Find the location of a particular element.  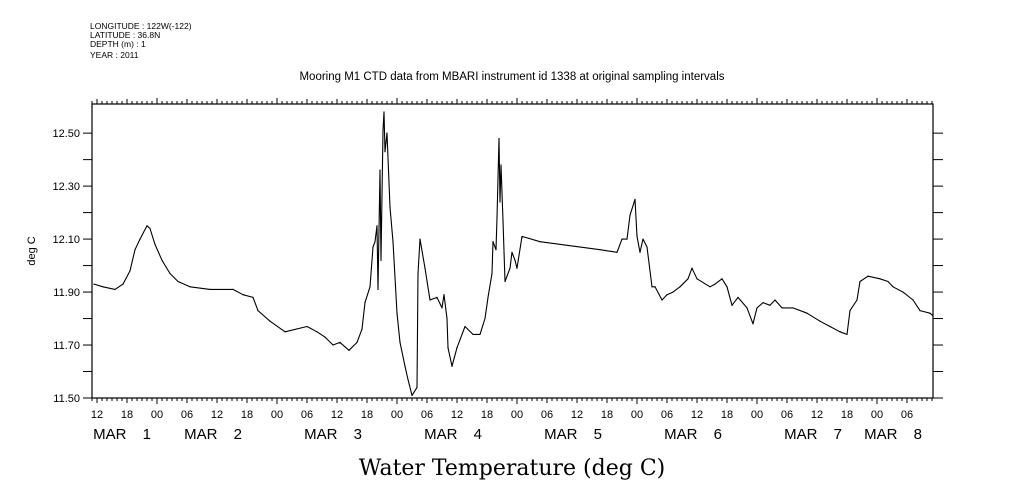

header-longitude: LONGITUDE : 122W(-122) is located at coordinates (141, 26).